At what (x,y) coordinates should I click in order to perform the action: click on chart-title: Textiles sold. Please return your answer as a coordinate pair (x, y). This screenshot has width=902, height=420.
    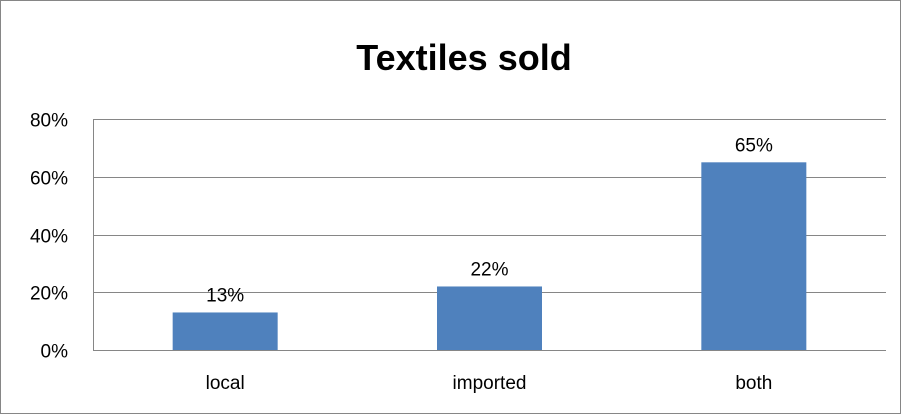
    Looking at the image, I should click on (463, 57).